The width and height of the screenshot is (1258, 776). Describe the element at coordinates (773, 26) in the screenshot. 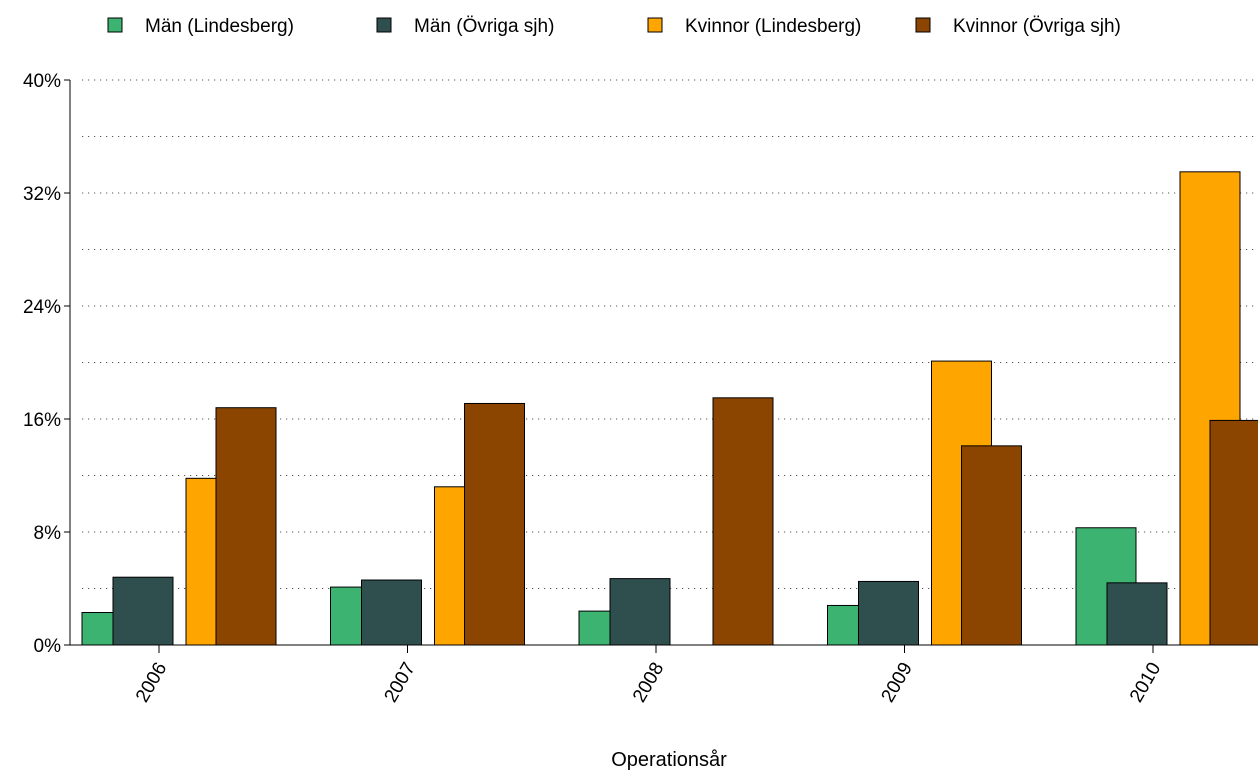

I see `legend-label: Kvinnor (Lindesberg)` at that location.